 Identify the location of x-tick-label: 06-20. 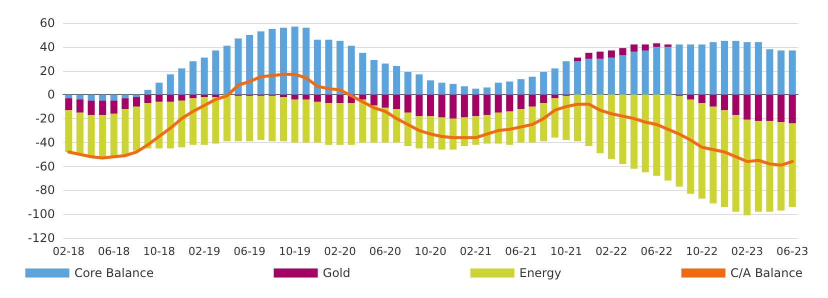
(385, 251).